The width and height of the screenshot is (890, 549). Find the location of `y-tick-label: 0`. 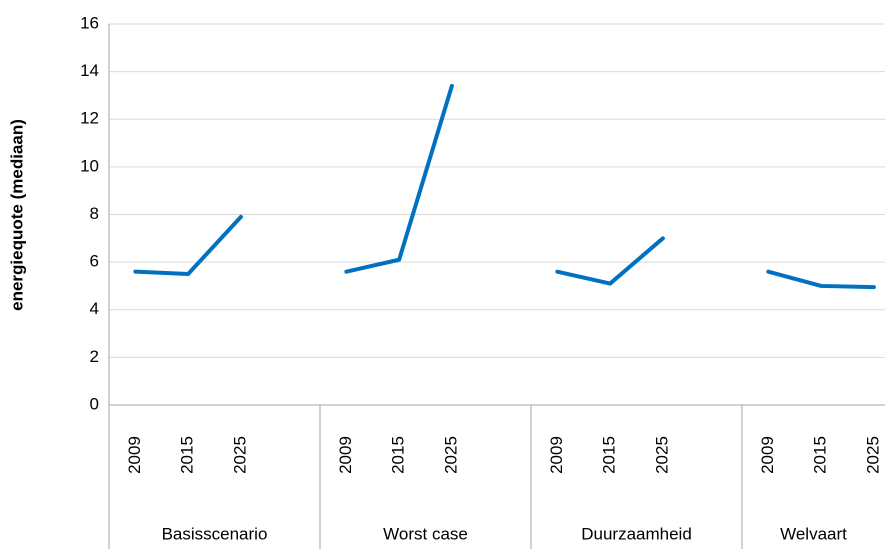

y-tick-label: 0 is located at coordinates (94, 403).